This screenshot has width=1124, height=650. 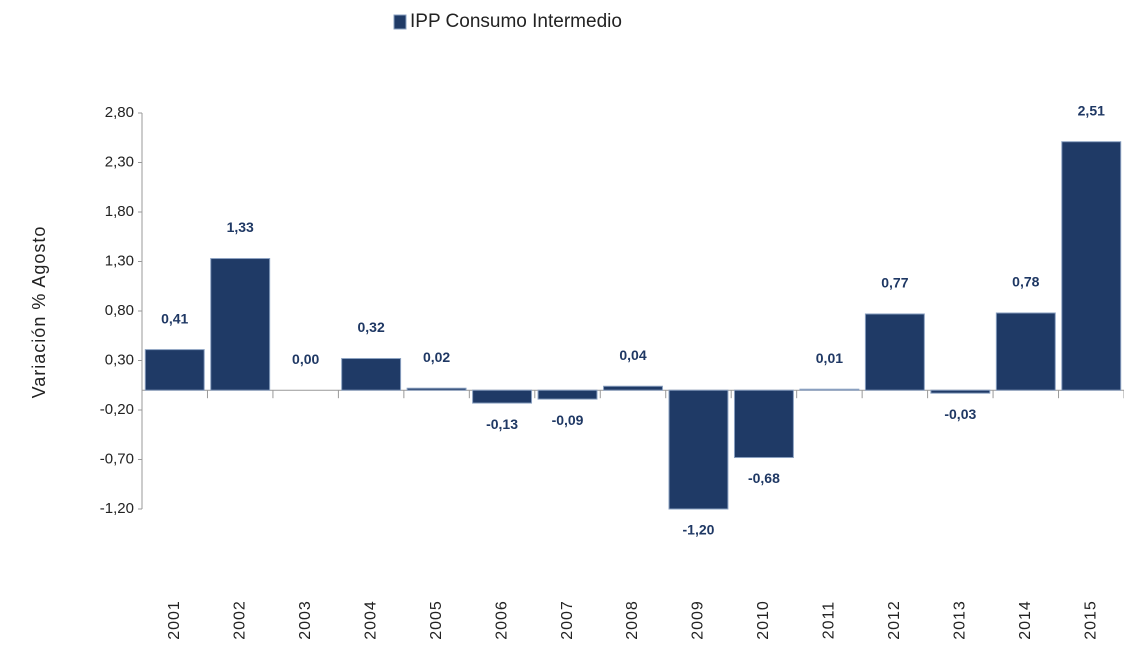 What do you see at coordinates (632, 620) in the screenshot?
I see `x-tick-label: 2008` at bounding box center [632, 620].